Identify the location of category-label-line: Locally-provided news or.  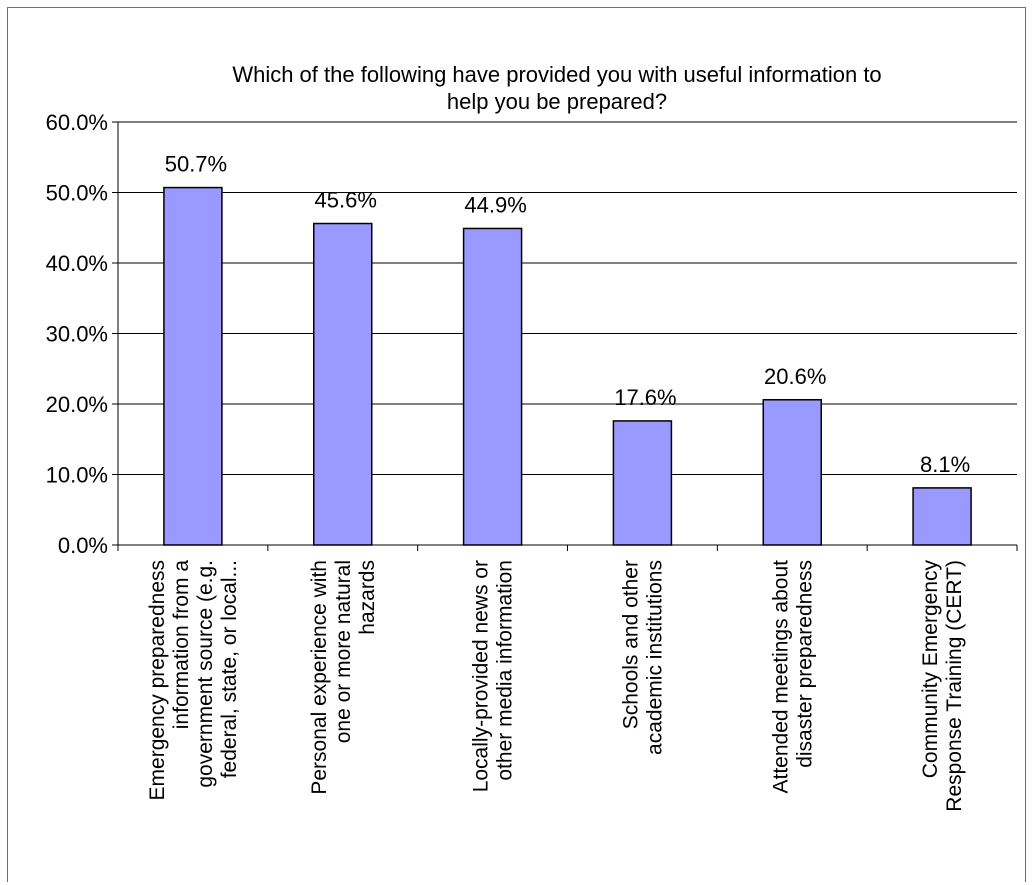
(481, 676).